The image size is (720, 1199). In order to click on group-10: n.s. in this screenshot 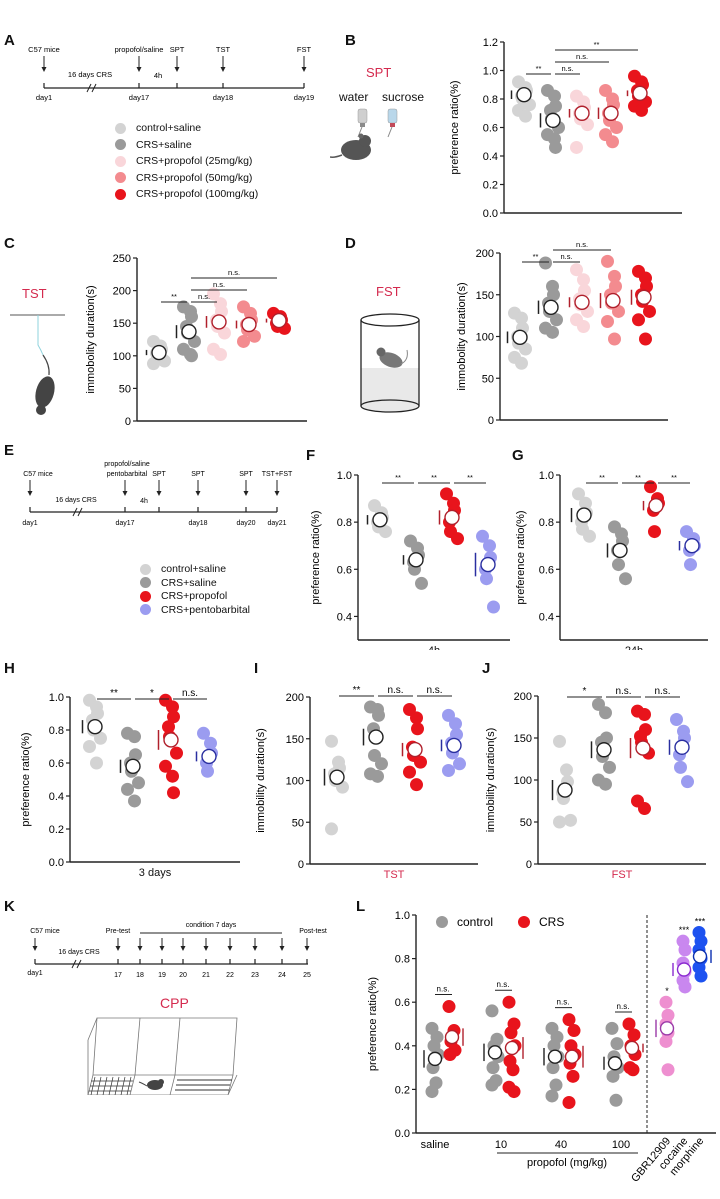, I will do `click(503, 1039)`.